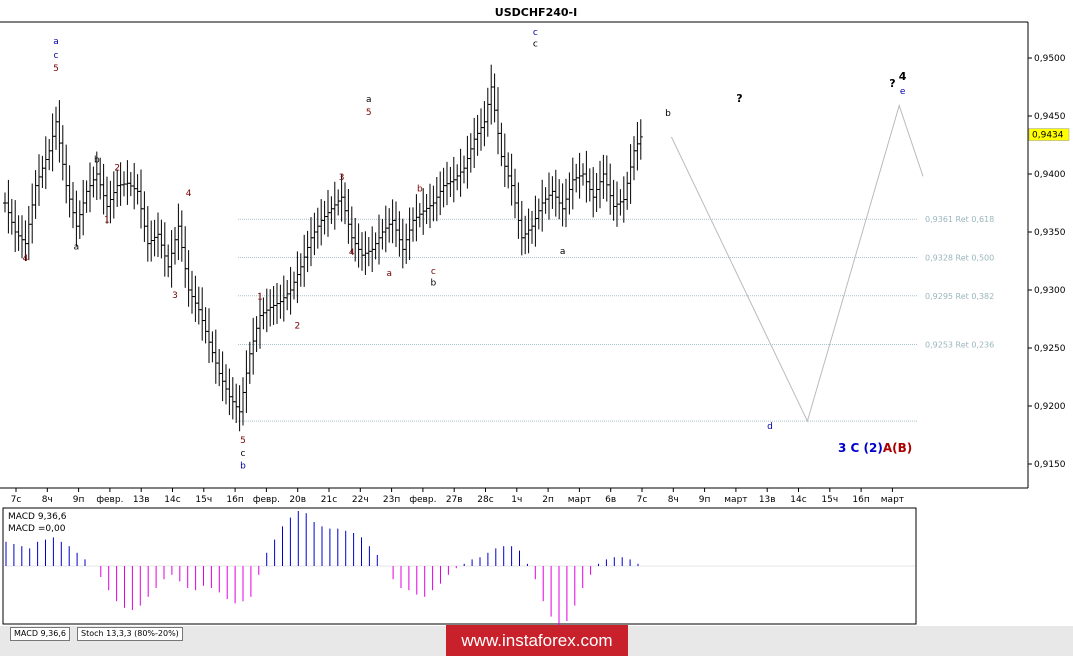 This screenshot has width=1073, height=656. I want to click on wave-label-14: 2, so click(298, 326).